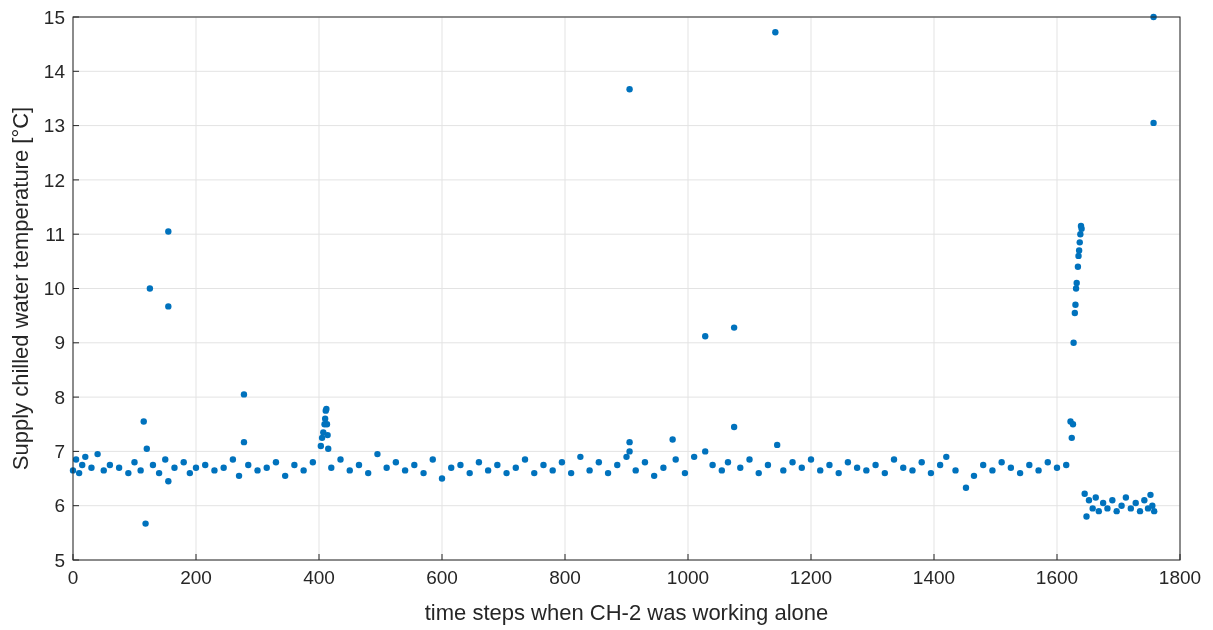  Describe the element at coordinates (319, 577) in the screenshot. I see `x-tick-label: 400` at that location.